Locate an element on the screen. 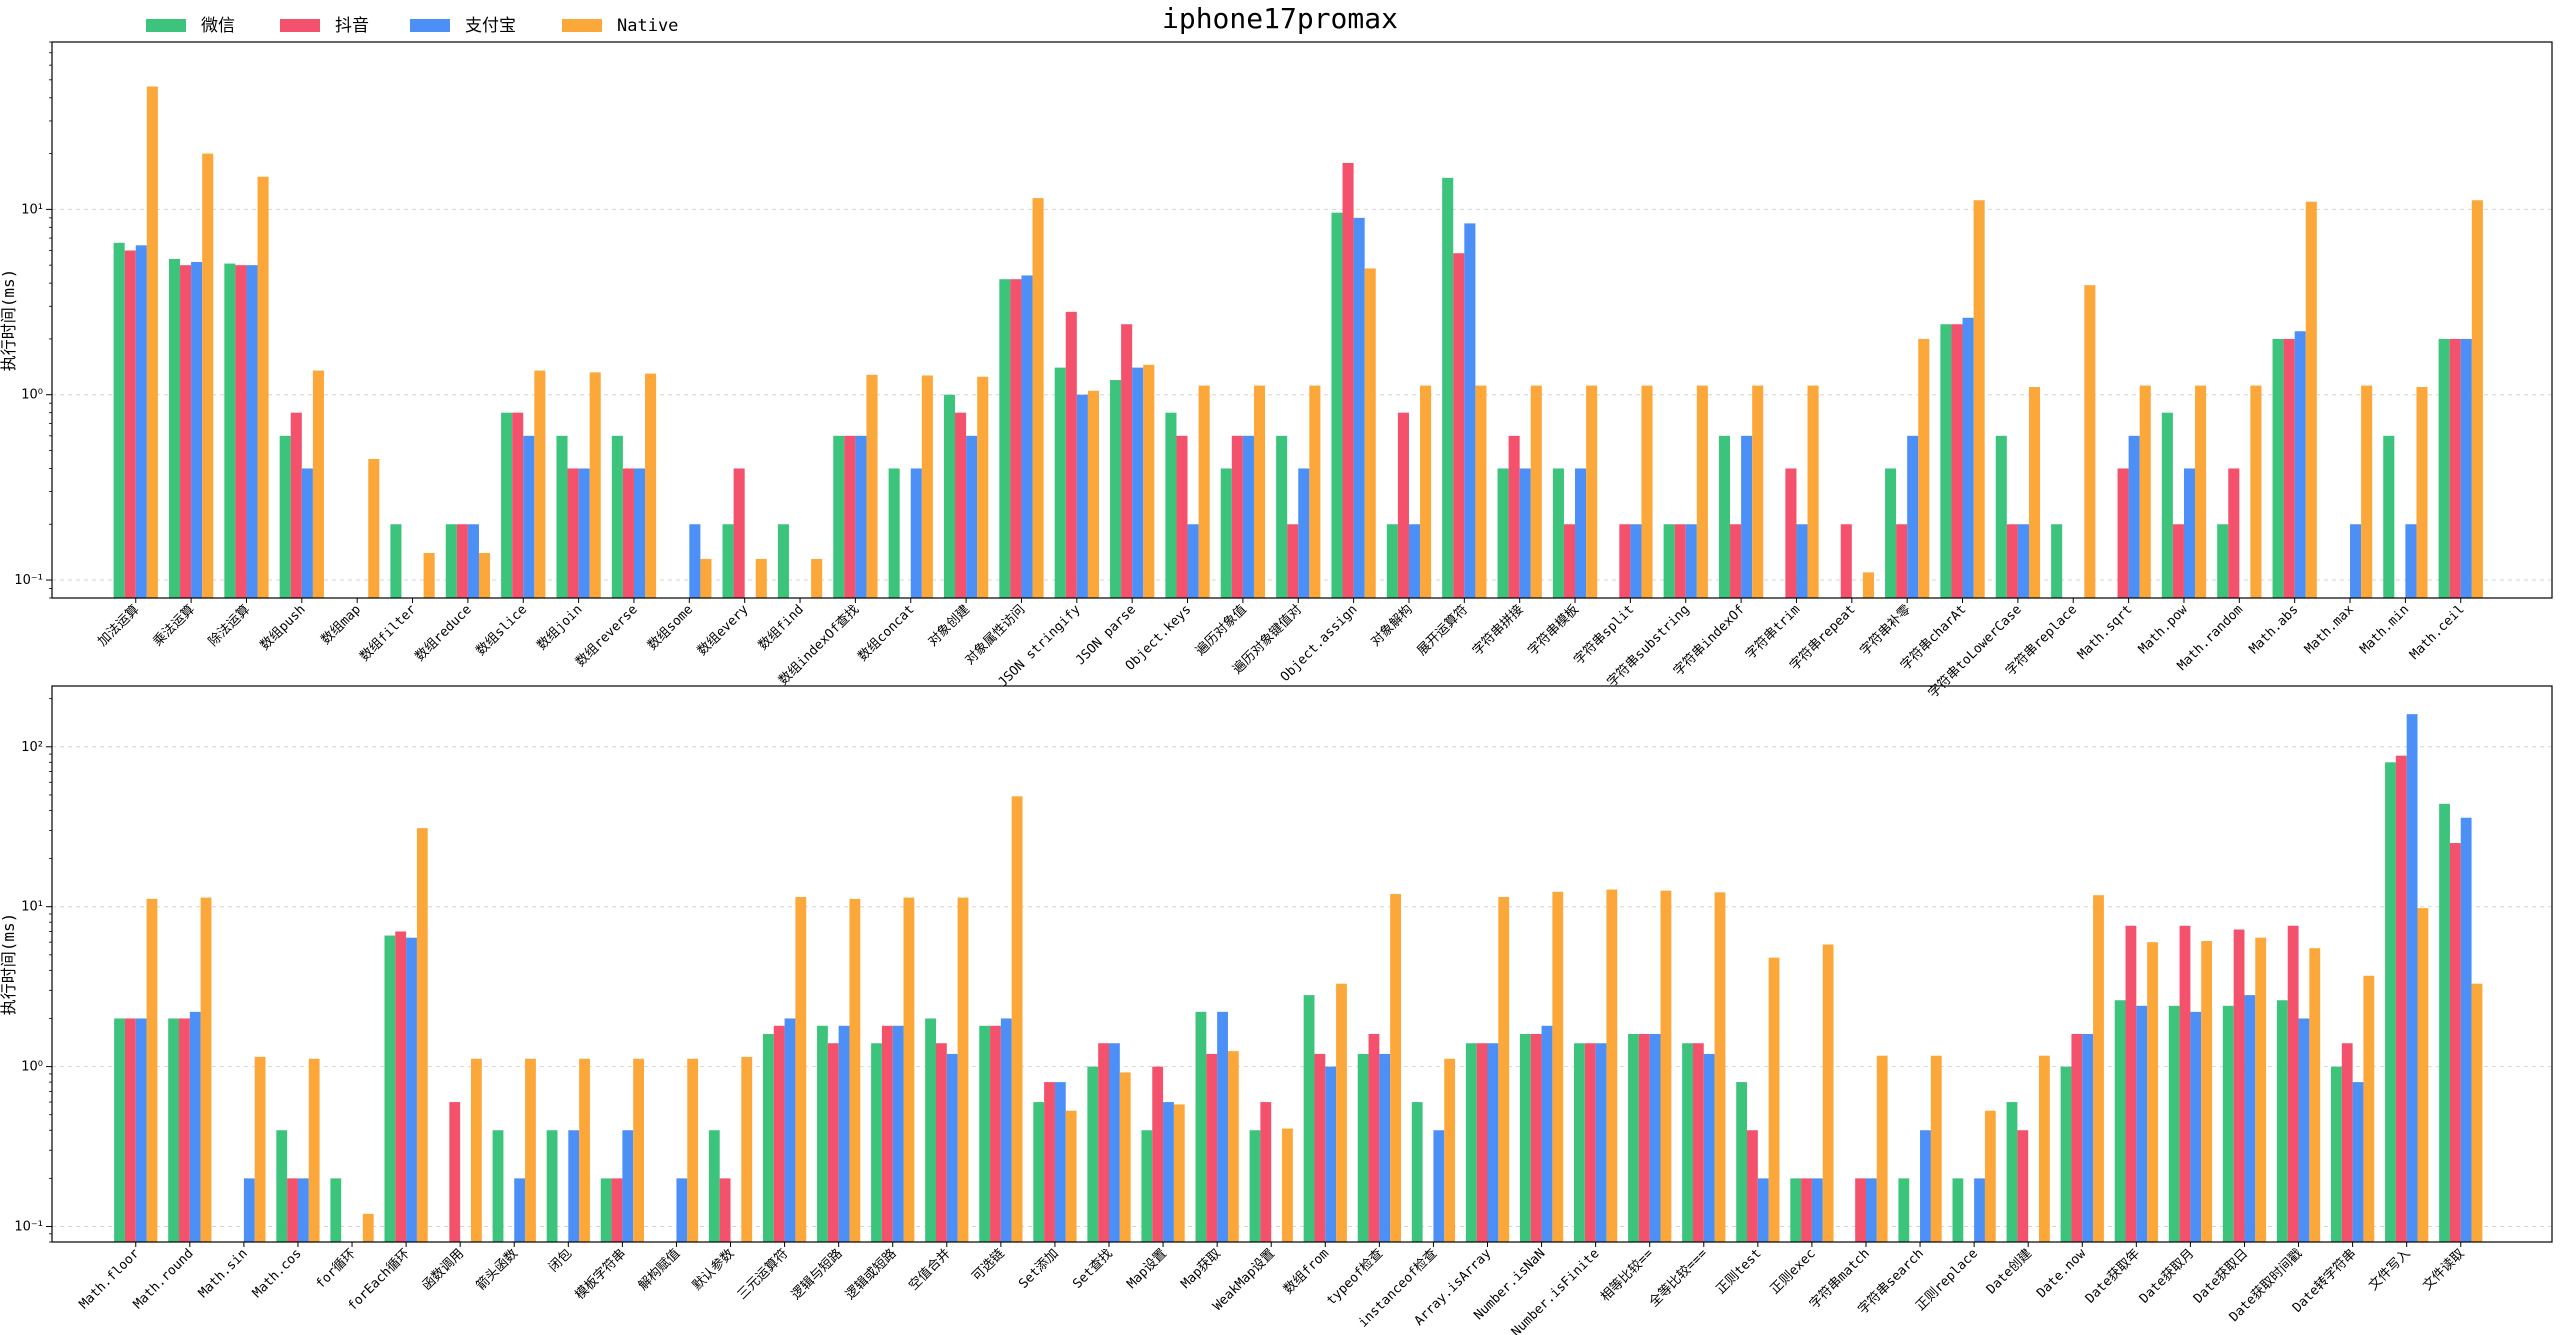  x-tick-label: Math.max is located at coordinates (2329, 629).